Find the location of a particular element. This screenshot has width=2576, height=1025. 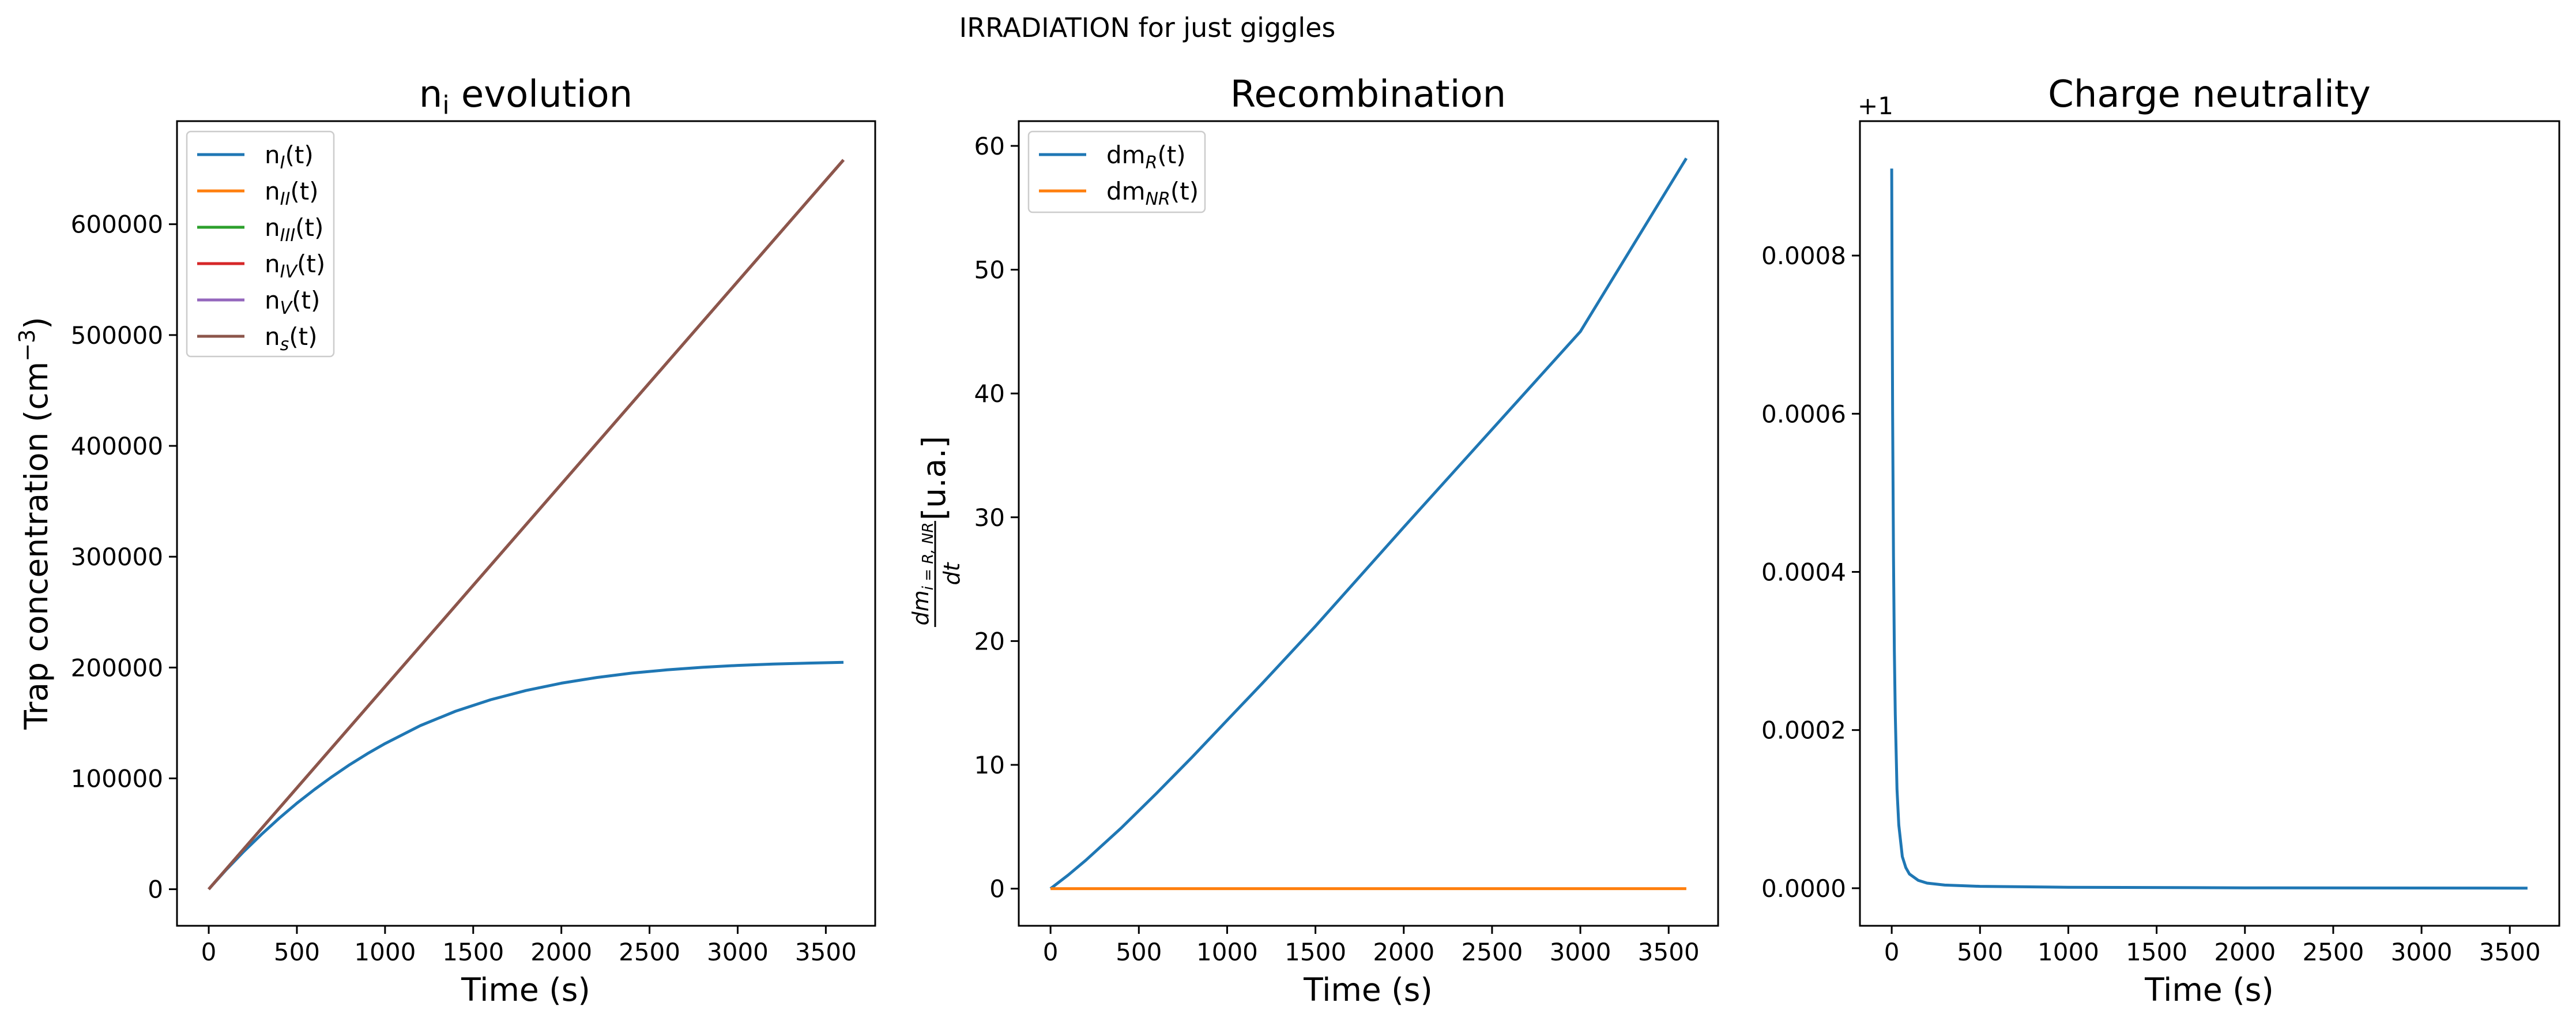

panel-2-xtick-label: 500 is located at coordinates (1139, 952).